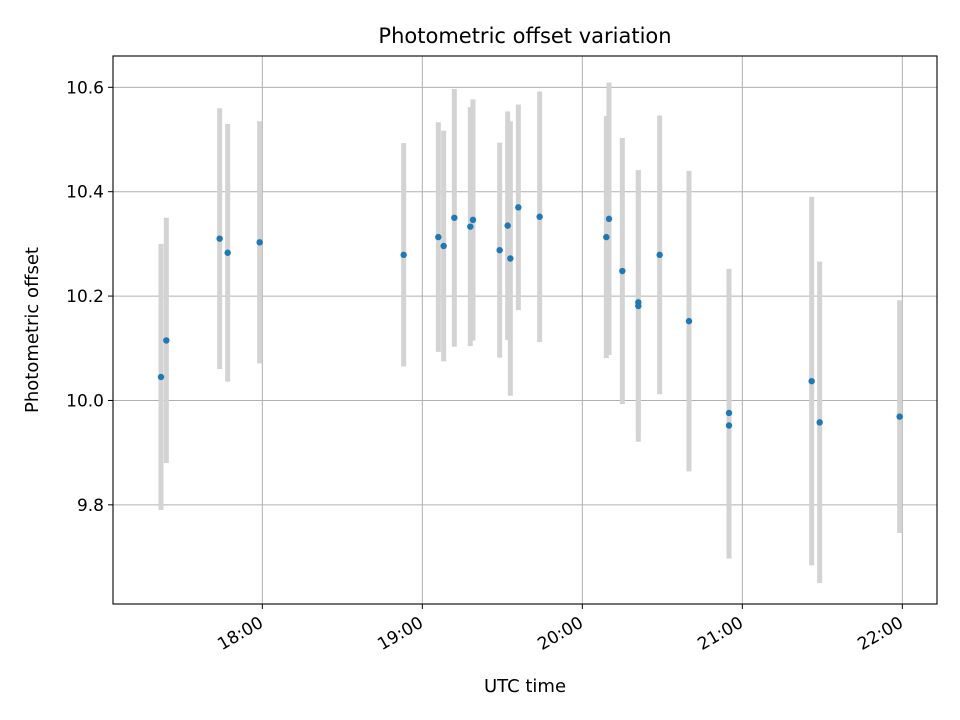 This screenshot has height=720, width=960. What do you see at coordinates (90, 506) in the screenshot?
I see `y-tick-label: 9.8` at bounding box center [90, 506].